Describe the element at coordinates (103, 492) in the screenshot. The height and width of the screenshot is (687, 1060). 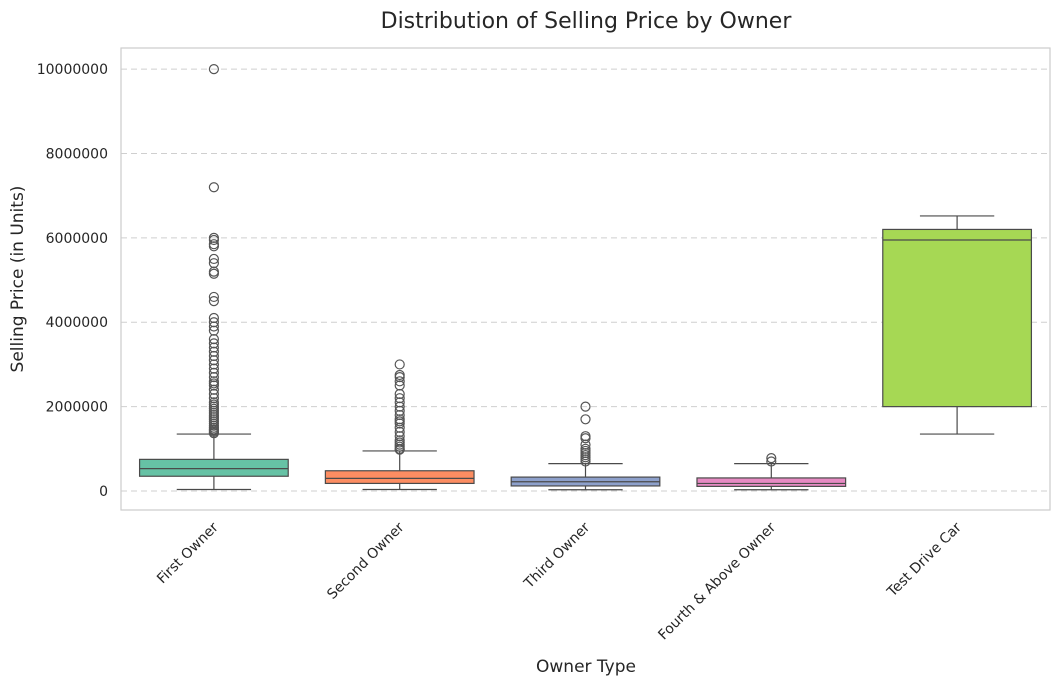
I see `y-tick-label: 0` at that location.